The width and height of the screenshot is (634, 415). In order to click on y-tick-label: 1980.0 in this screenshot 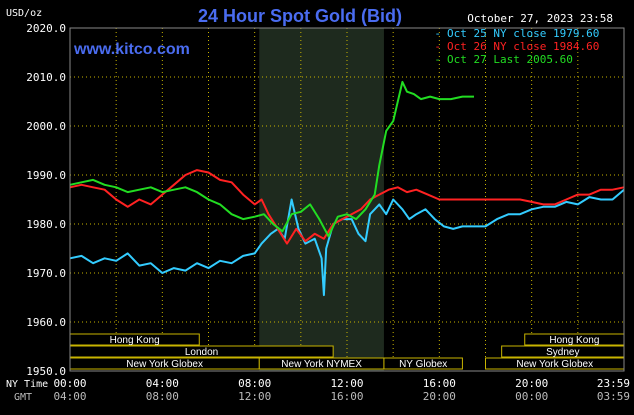, I will do `click(46, 224)`.